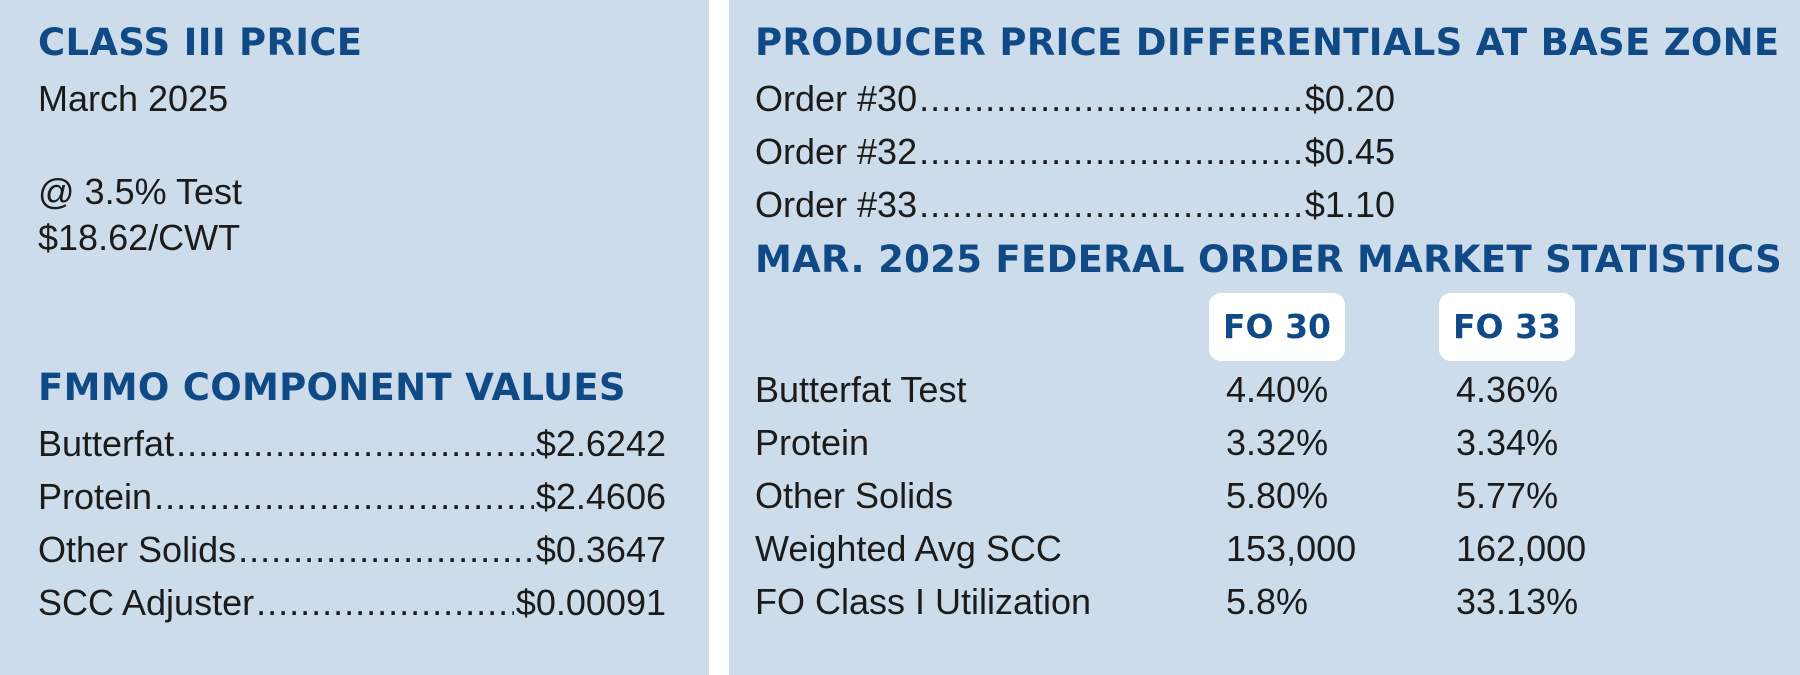 This screenshot has width=1800, height=675. Describe the element at coordinates (923, 601) in the screenshot. I see `stat-label: FO Class I Utilization` at that location.